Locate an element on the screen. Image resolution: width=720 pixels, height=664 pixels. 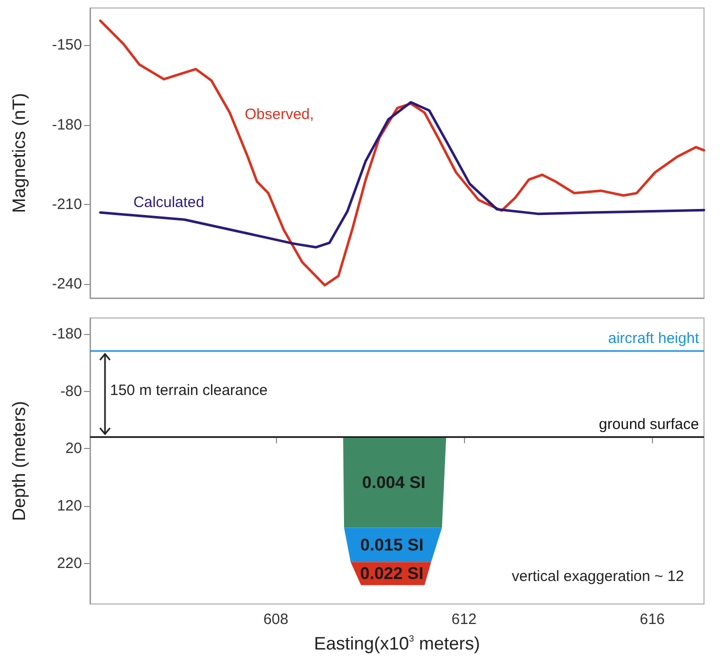
annotation: vertical exaggeration ~ 12 is located at coordinates (598, 576).